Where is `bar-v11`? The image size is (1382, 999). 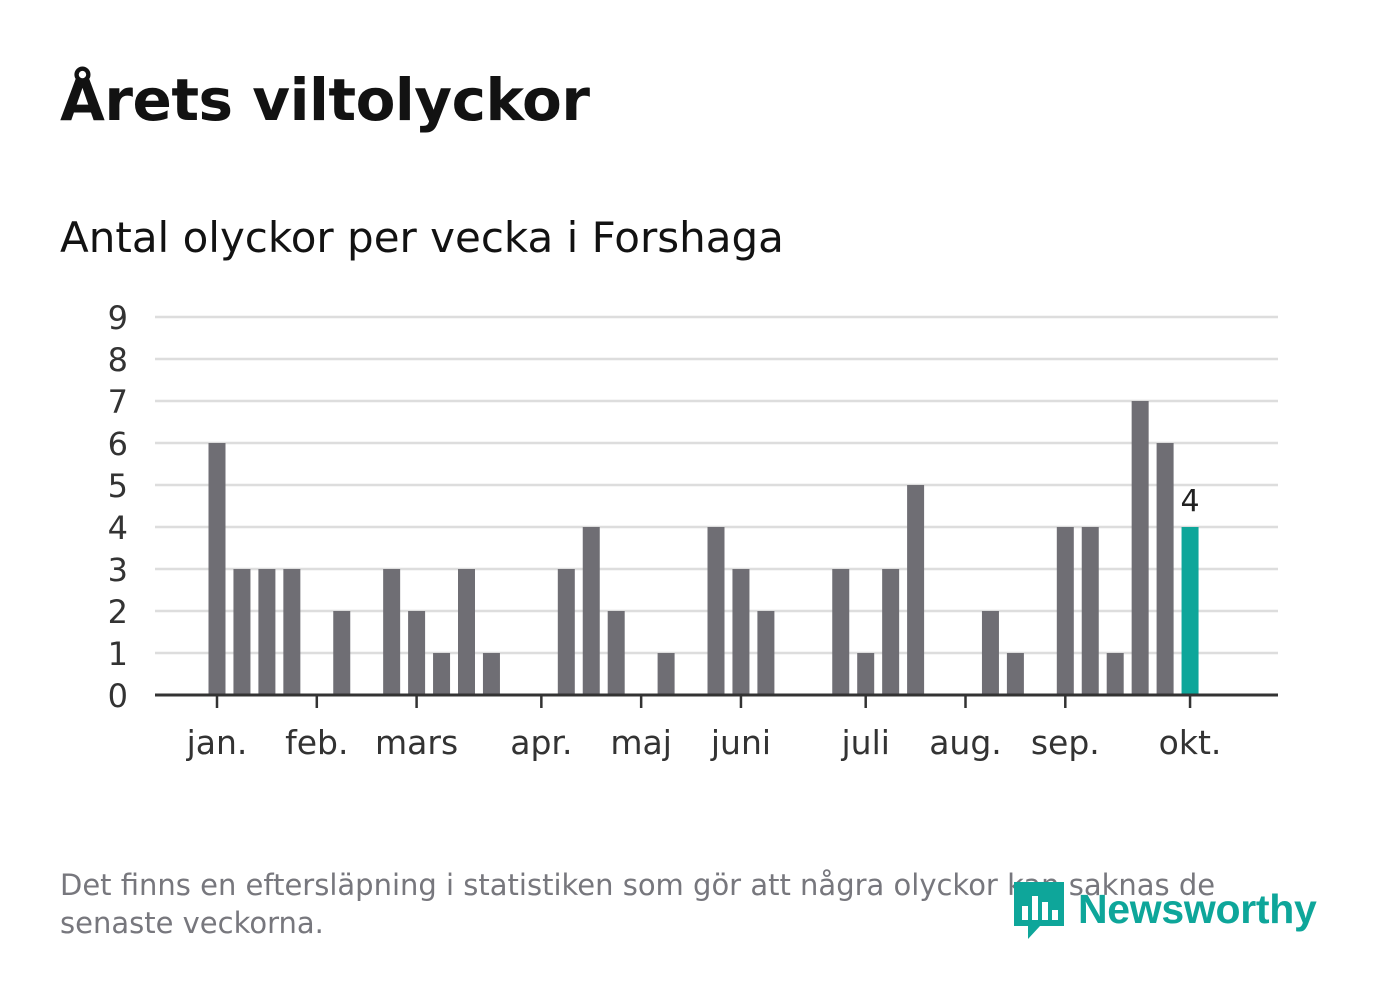
bar-v11 is located at coordinates (466, 632).